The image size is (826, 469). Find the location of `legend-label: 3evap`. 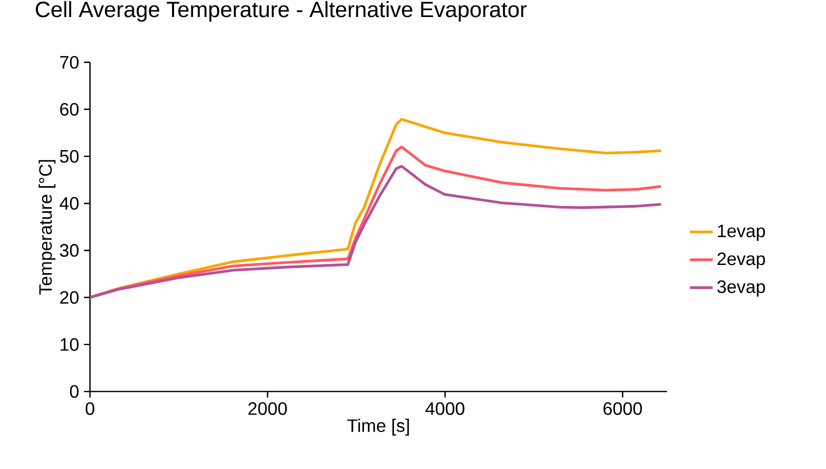

legend-label: 3evap is located at coordinates (741, 288).